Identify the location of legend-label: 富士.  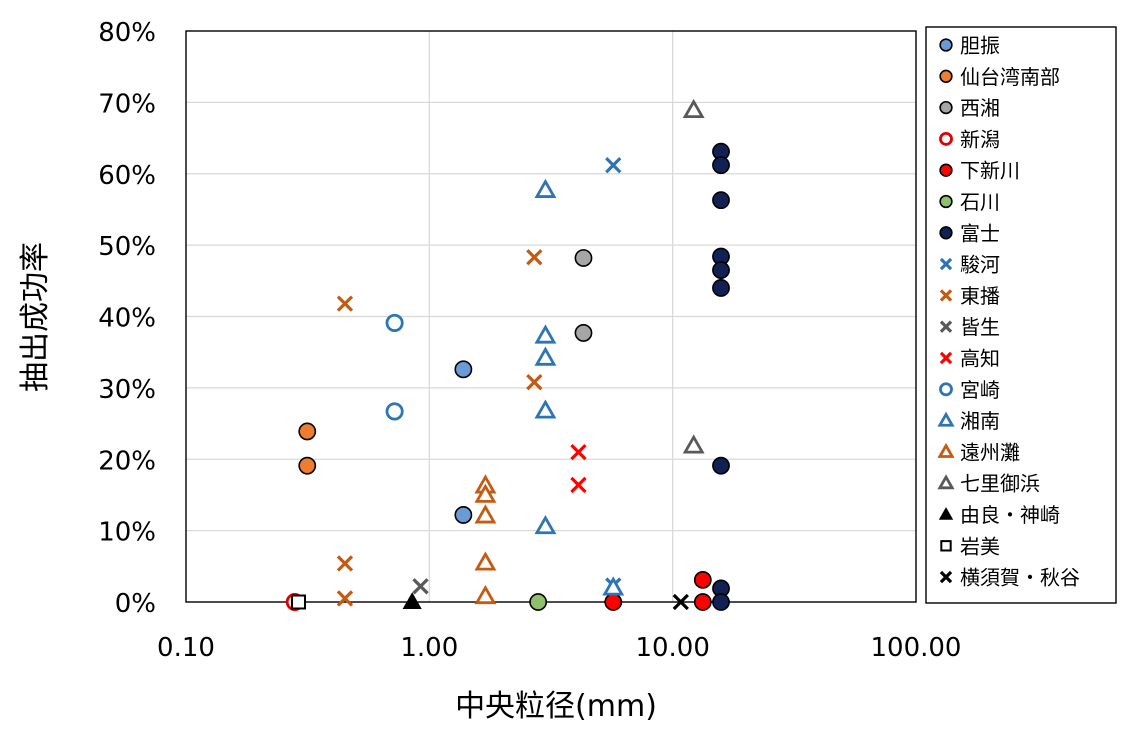
(980, 233).